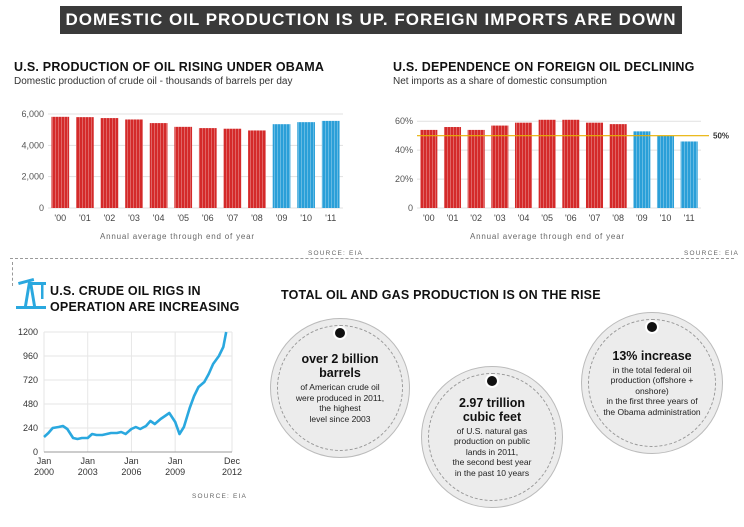 The width and height of the screenshot is (744, 527). What do you see at coordinates (175, 472) in the screenshot?
I see `x-tick-year: 2009` at bounding box center [175, 472].